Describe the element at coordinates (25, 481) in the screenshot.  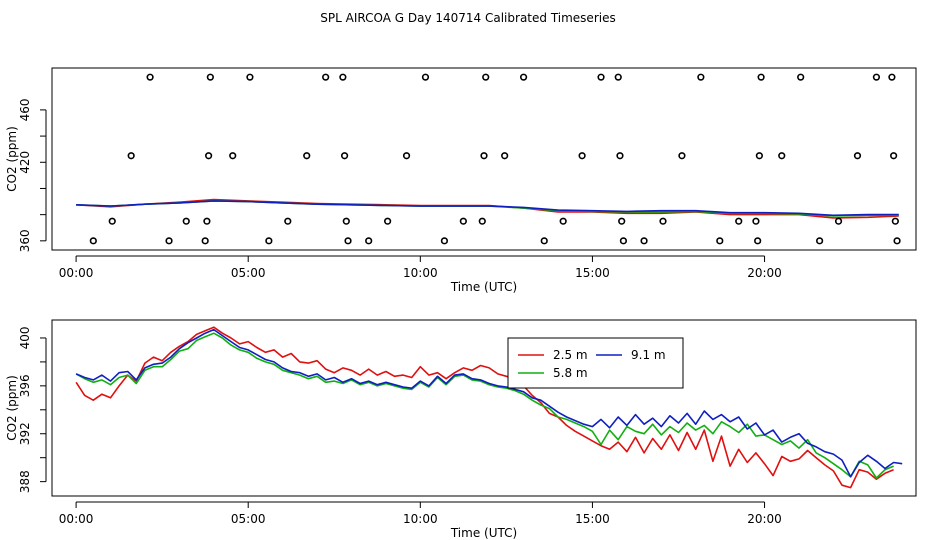
I see `y-tick-label: 388` at that location.